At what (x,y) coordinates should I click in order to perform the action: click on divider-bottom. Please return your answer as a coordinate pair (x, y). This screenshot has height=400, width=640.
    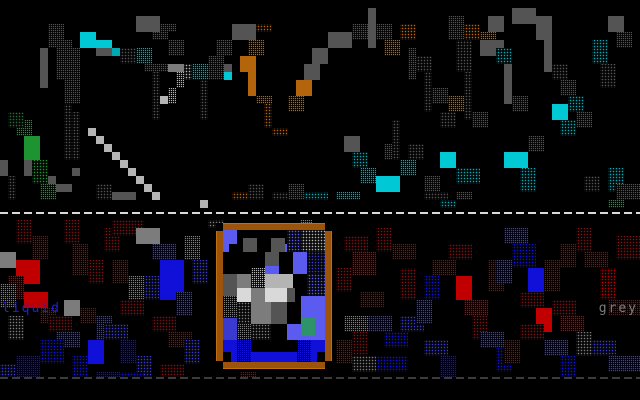
    Looking at the image, I should click on (320, 378).